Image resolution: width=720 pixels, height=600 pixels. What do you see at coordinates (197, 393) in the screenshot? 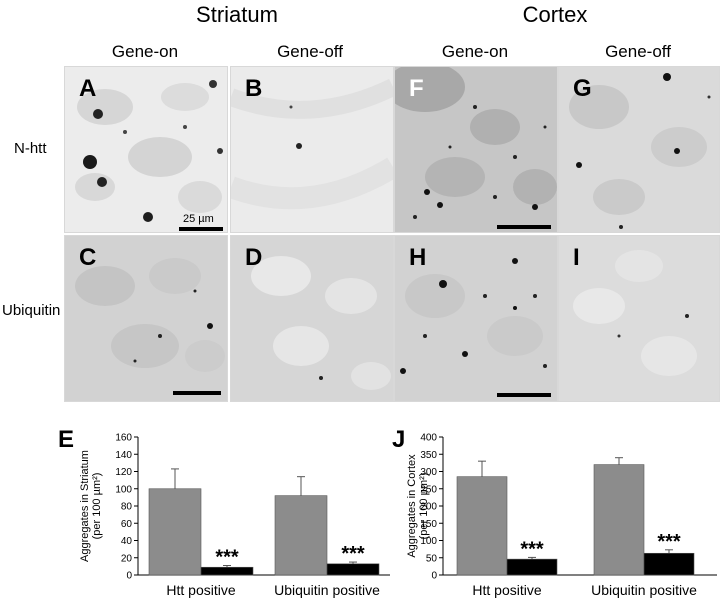
I see `scale-bar-c` at bounding box center [197, 393].